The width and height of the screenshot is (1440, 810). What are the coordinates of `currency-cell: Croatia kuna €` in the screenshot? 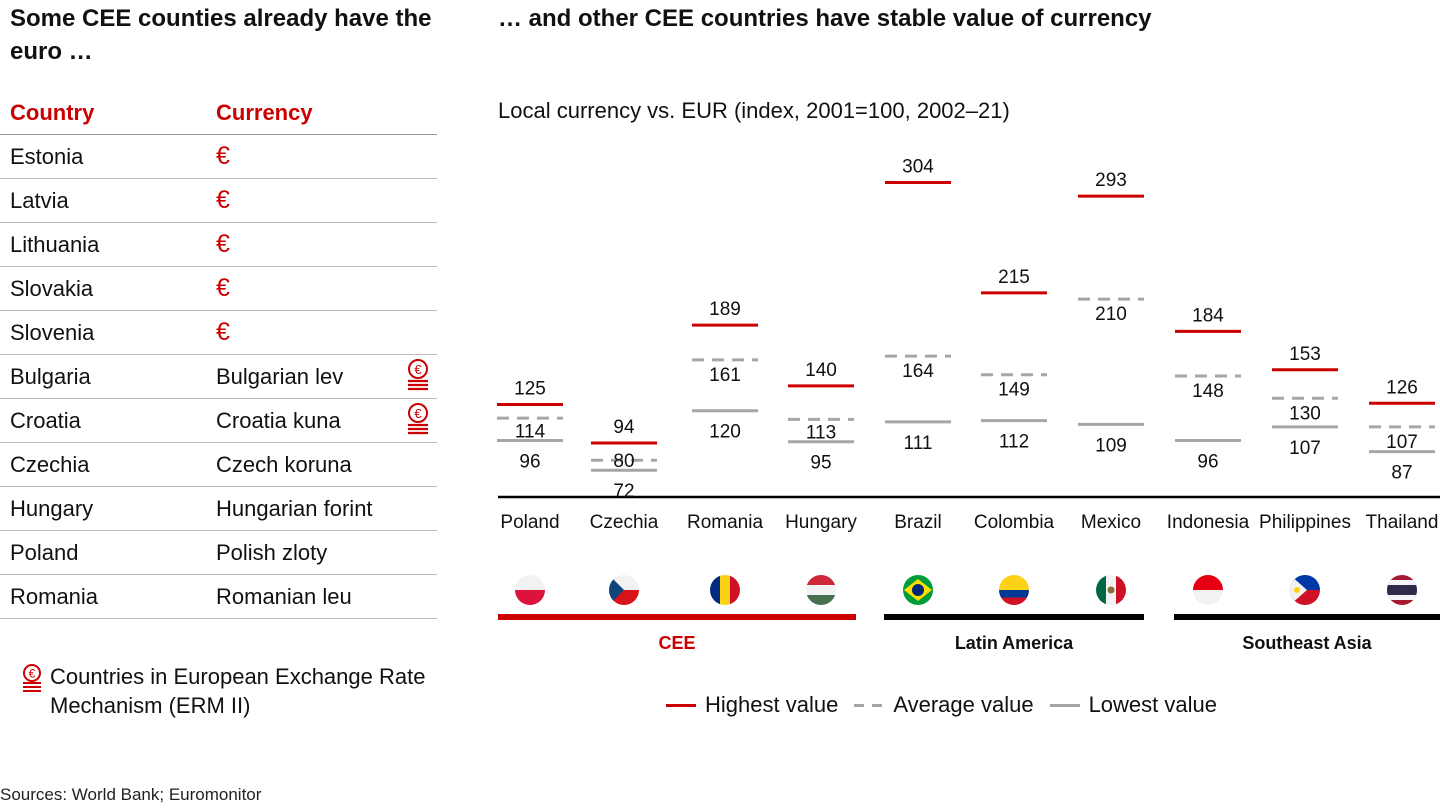 It's located at (322, 420).